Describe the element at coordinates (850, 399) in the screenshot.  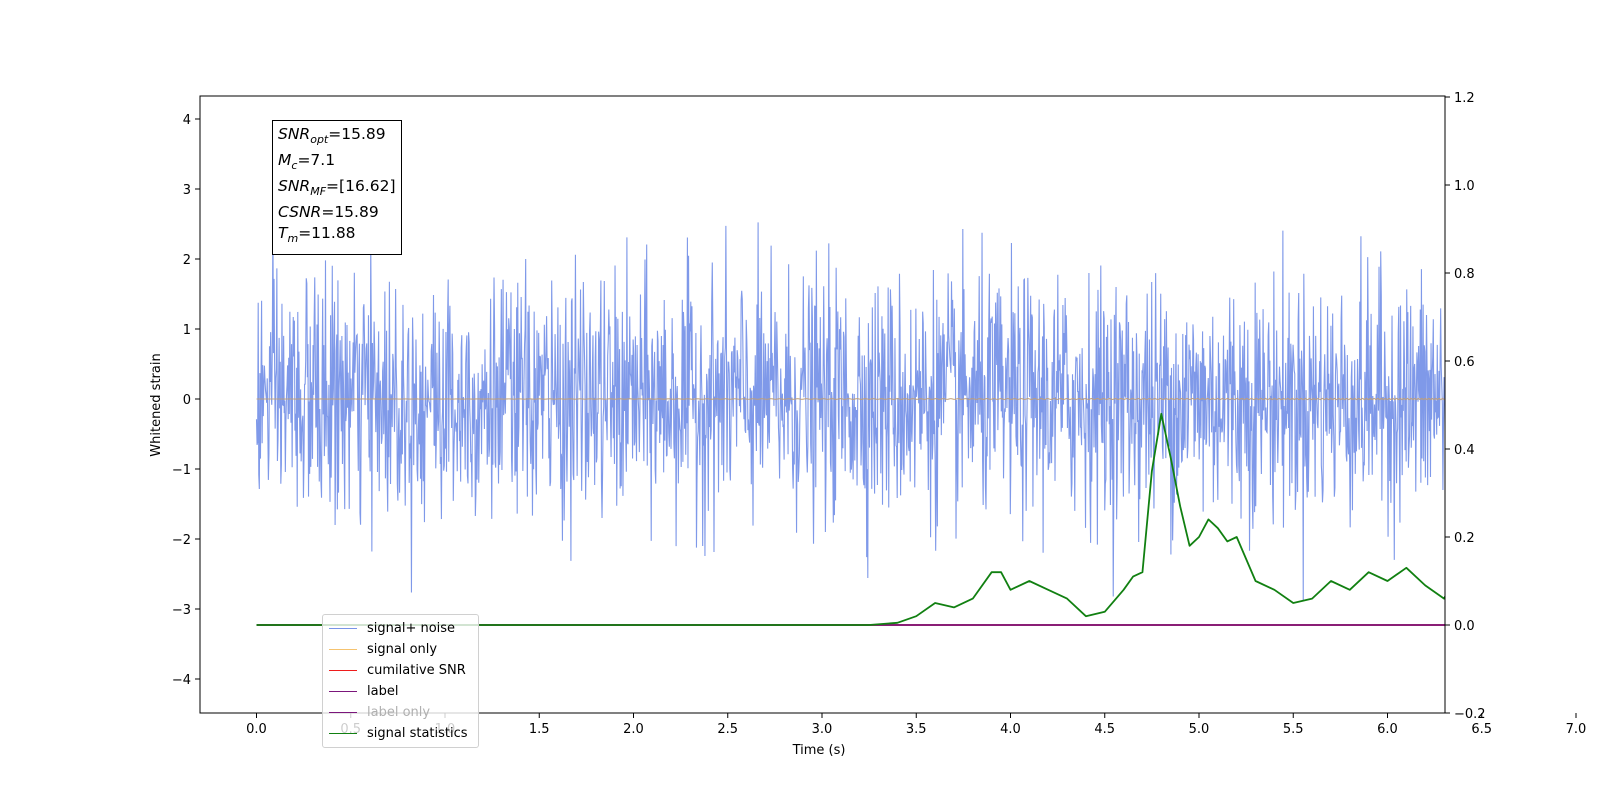
I see `series-signal-only` at that location.